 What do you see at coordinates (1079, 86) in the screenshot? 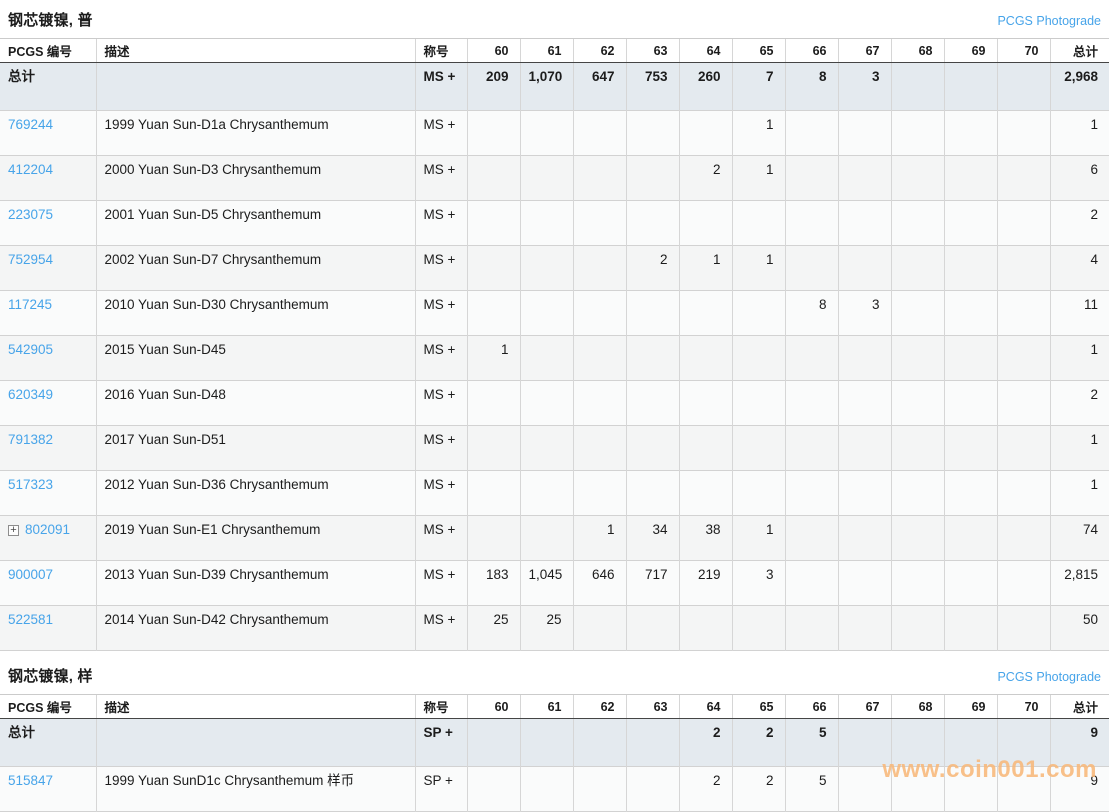
I see `totals-total-cell: 2,968` at bounding box center [1079, 86].